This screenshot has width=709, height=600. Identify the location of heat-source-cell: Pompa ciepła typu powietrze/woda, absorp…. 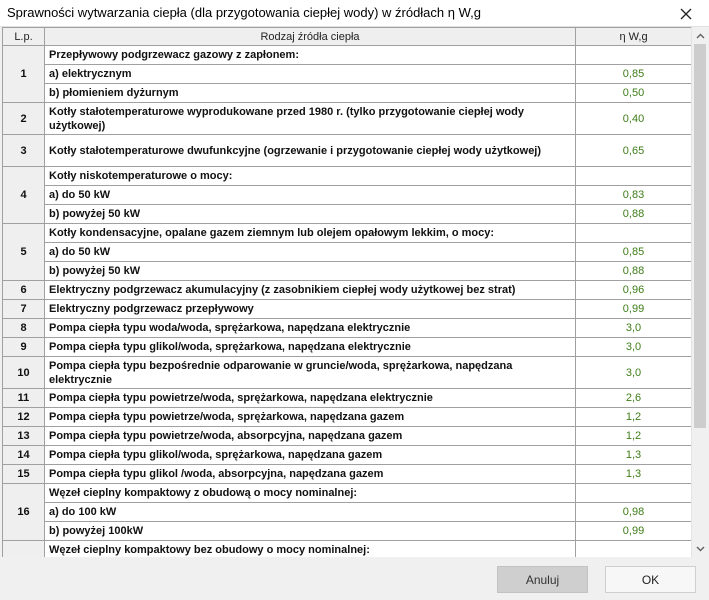
(310, 436).